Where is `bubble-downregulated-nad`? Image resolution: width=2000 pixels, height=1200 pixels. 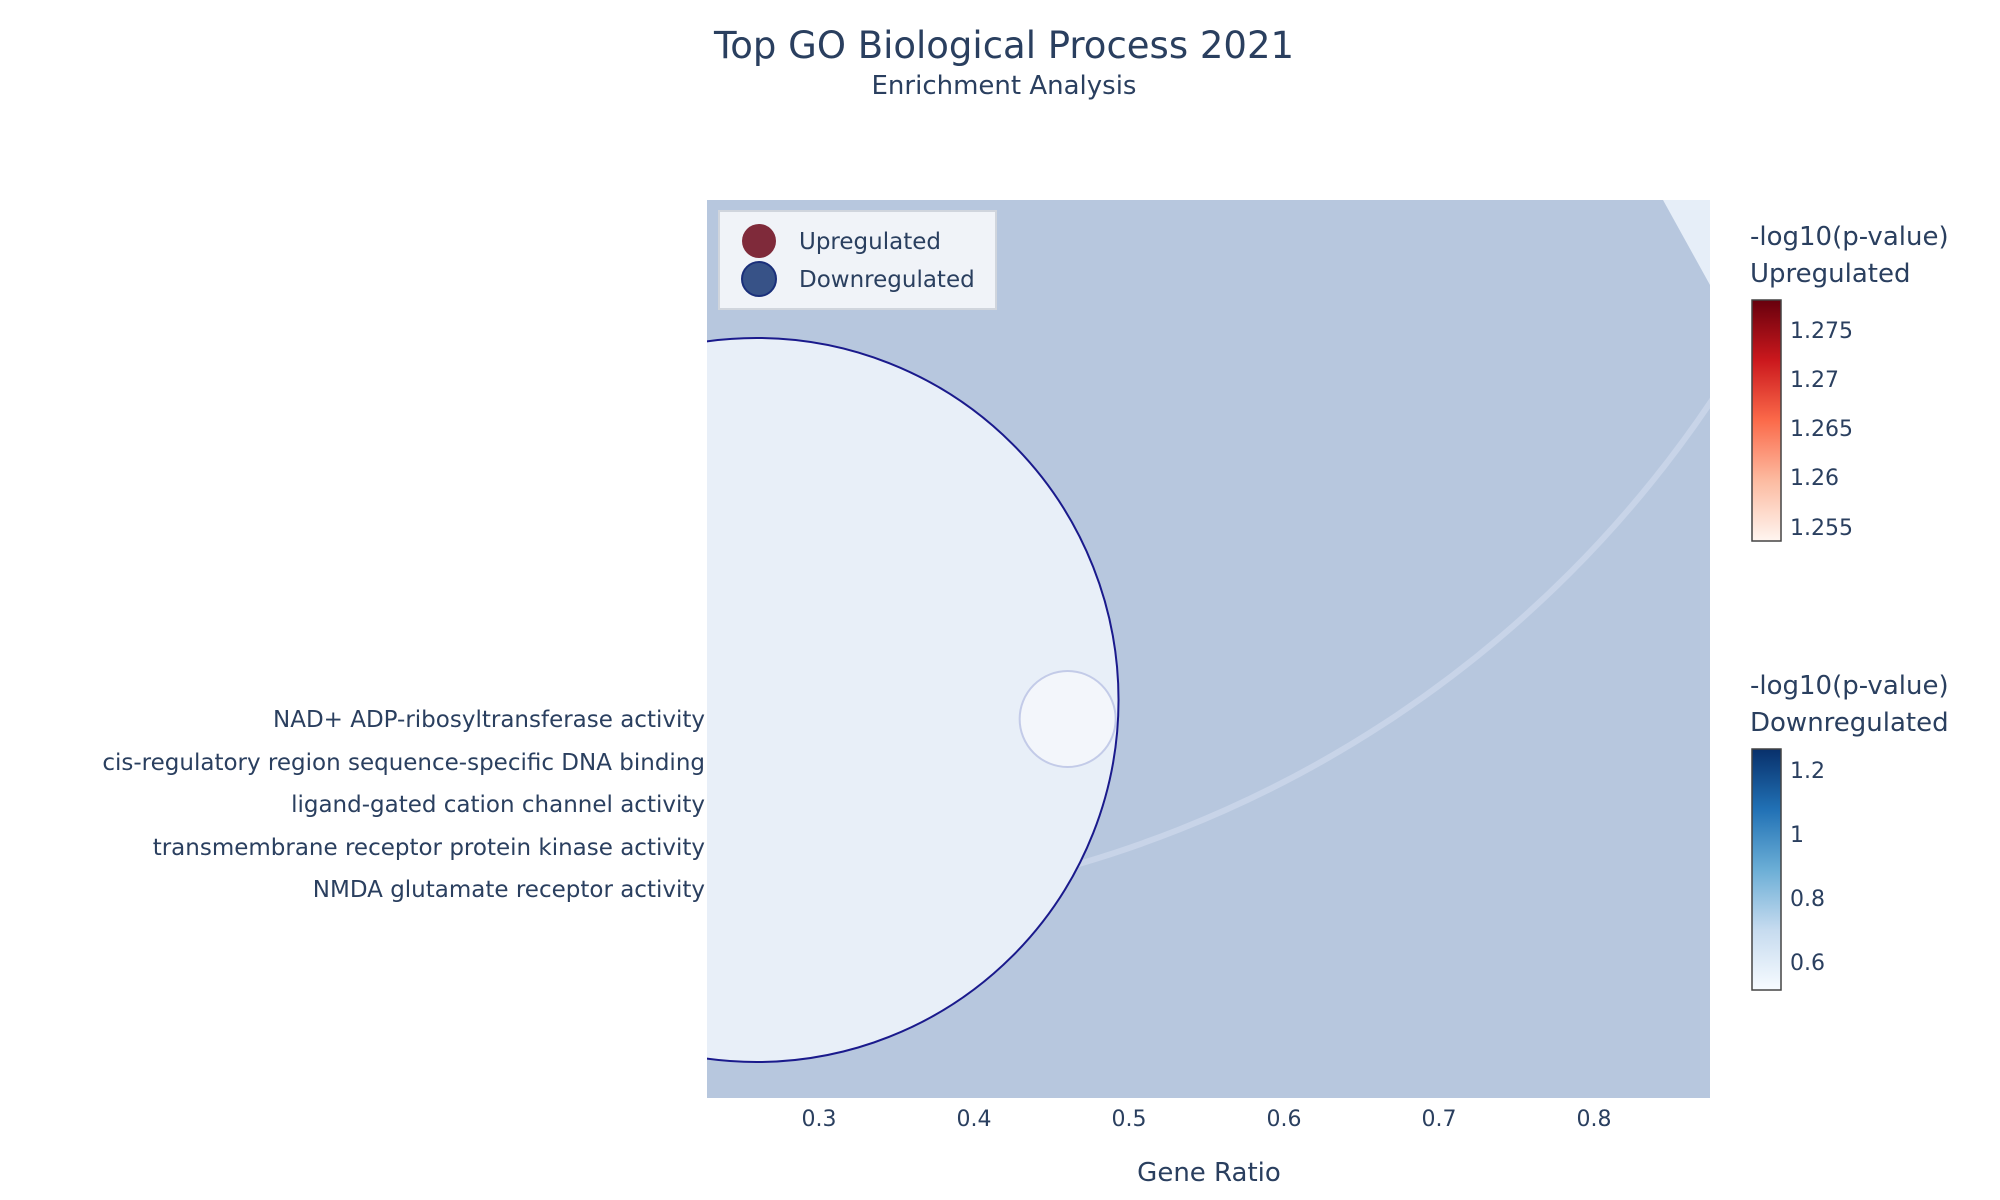 bubble-downregulated-nad is located at coordinates (1067, 719).